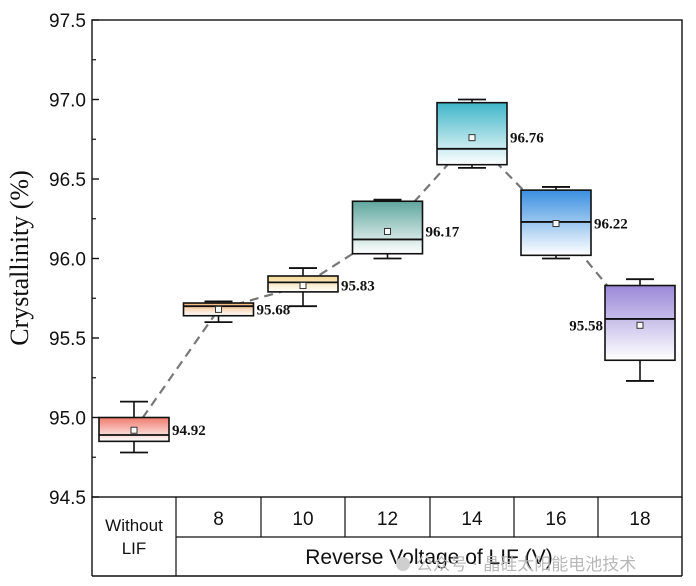 This screenshot has height=586, width=696. Describe the element at coordinates (134, 548) in the screenshot. I see `category-label-line: LIF` at that location.